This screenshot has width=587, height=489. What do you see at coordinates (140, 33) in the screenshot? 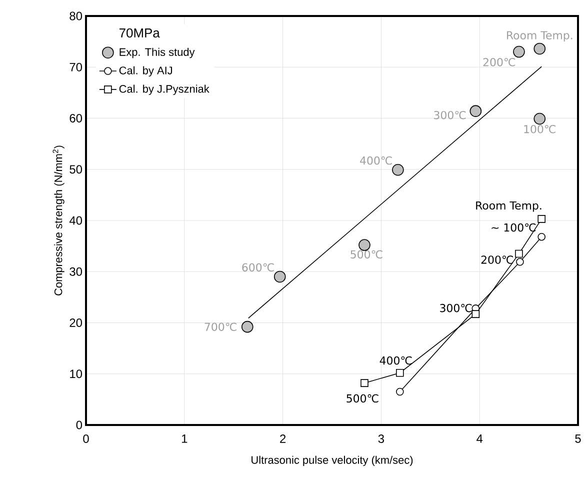
I see `legend-title: 70MPa` at bounding box center [140, 33].